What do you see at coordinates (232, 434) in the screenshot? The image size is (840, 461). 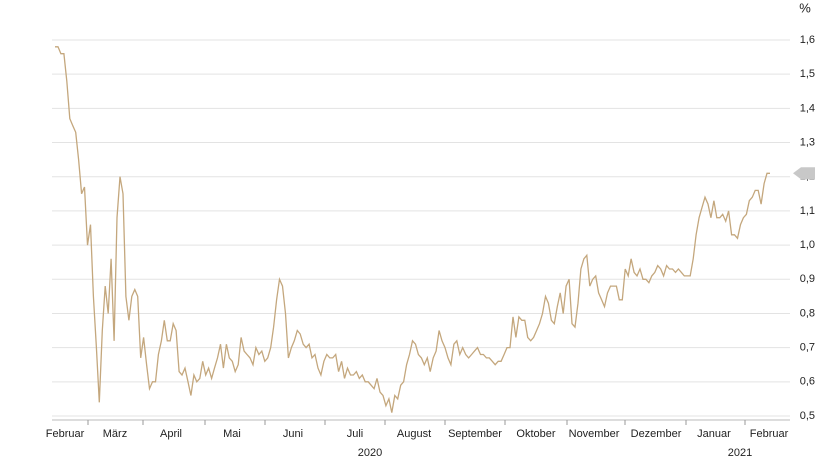 I see `x-tick-label: Mai` at bounding box center [232, 434].